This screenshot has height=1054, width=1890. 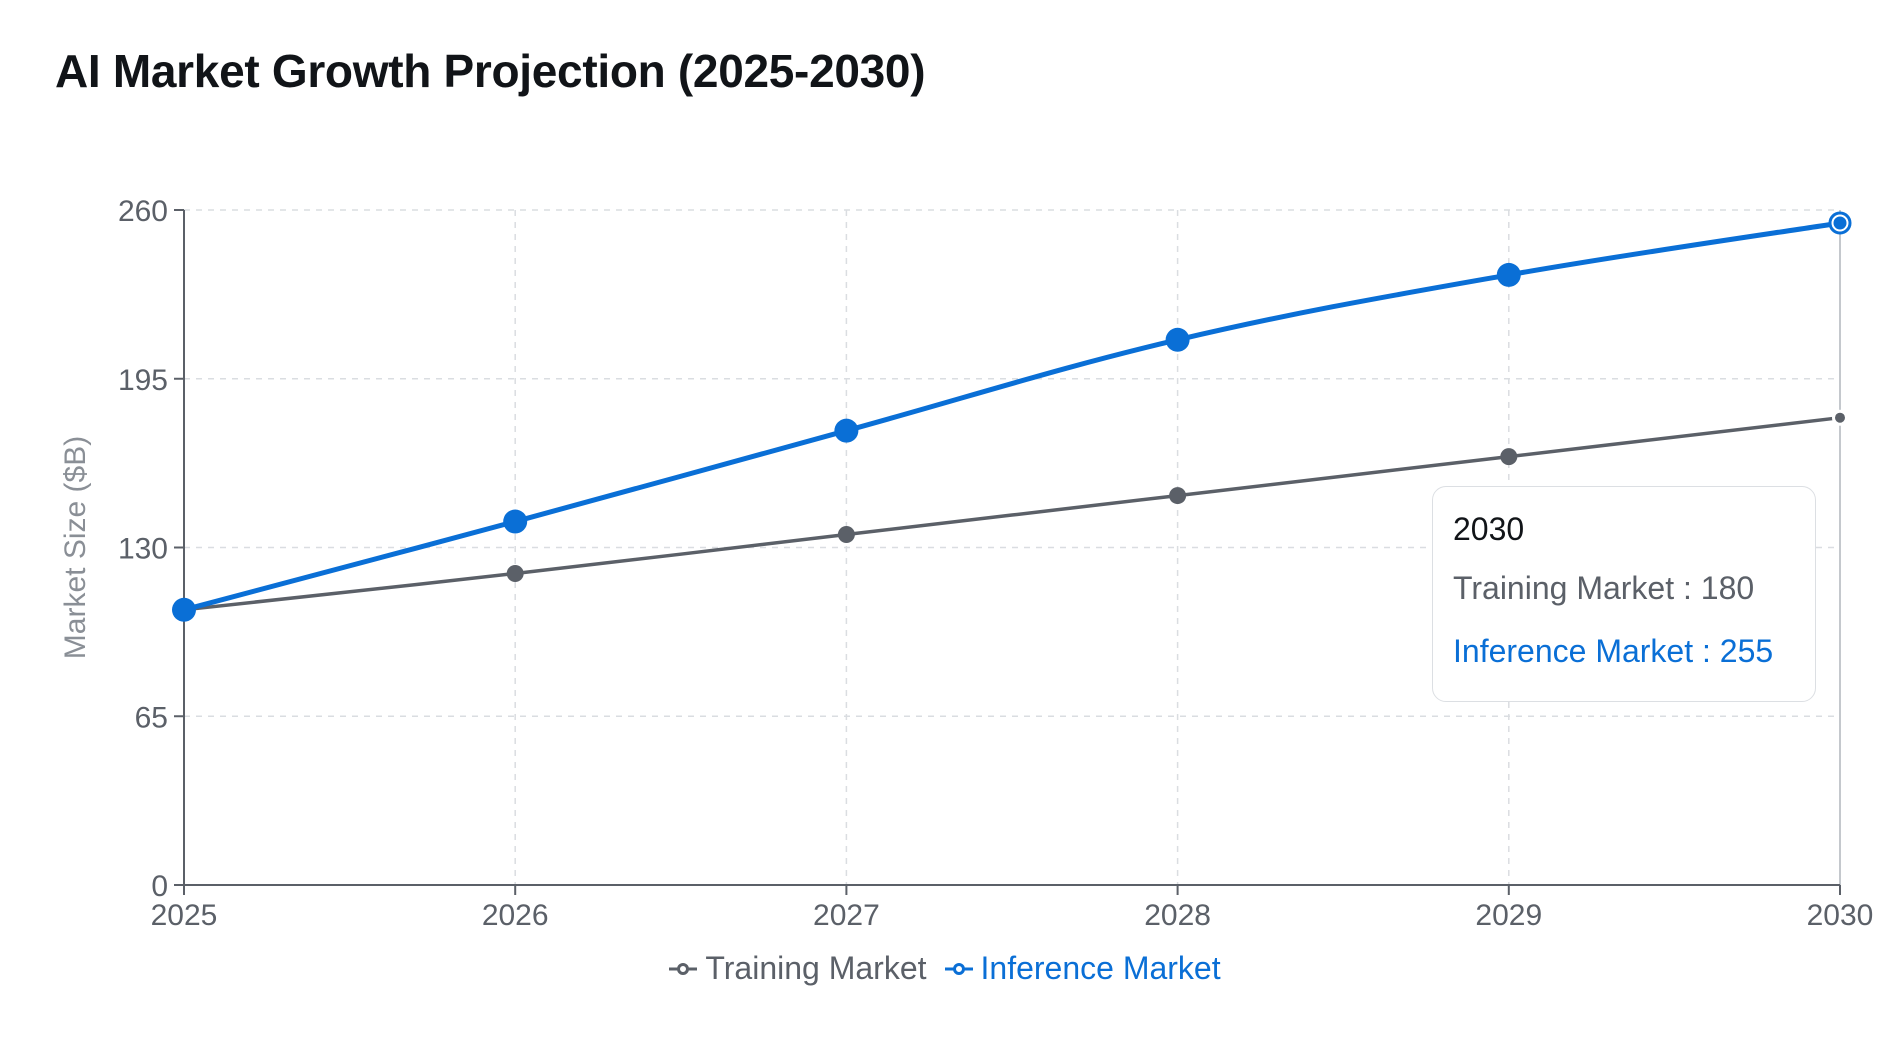 I want to click on chart-title: AI Market Growth Projection (2025-2030), so click(x=490, y=71).